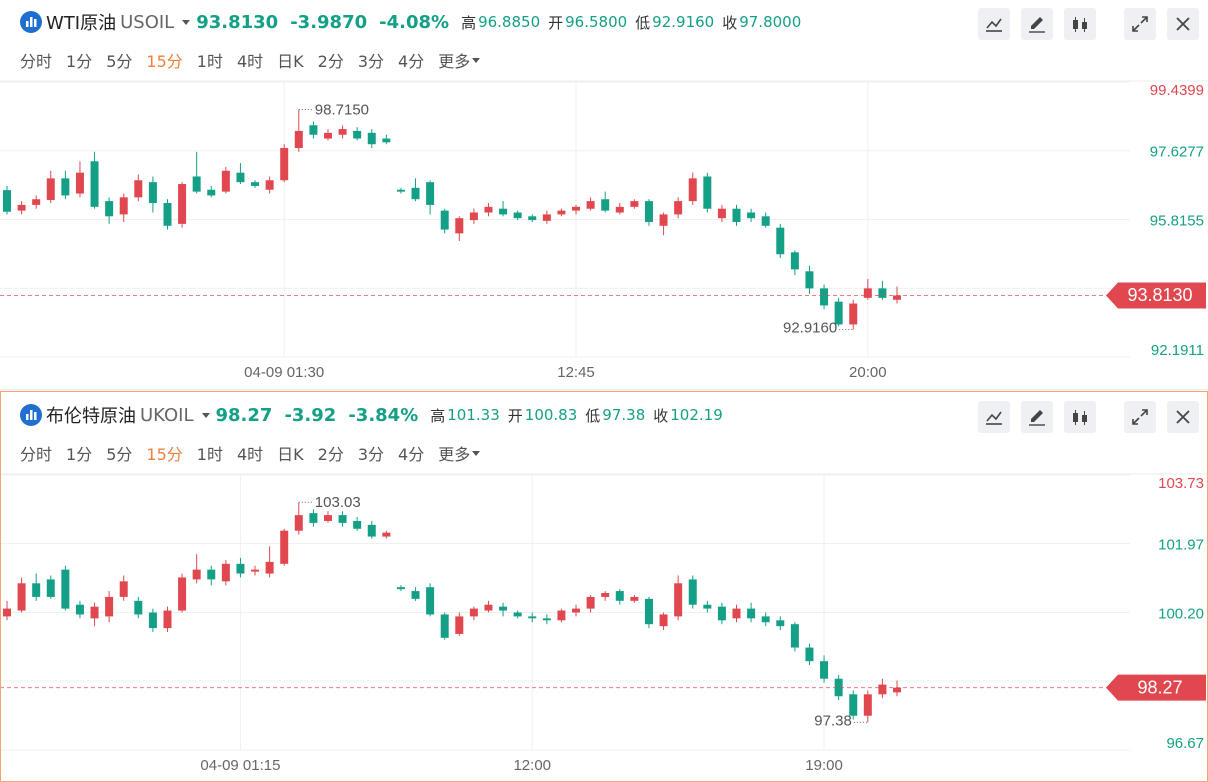 The image size is (1208, 782). Describe the element at coordinates (1177, 90) in the screenshot. I see `y-tick-label: 99.4399` at that location.